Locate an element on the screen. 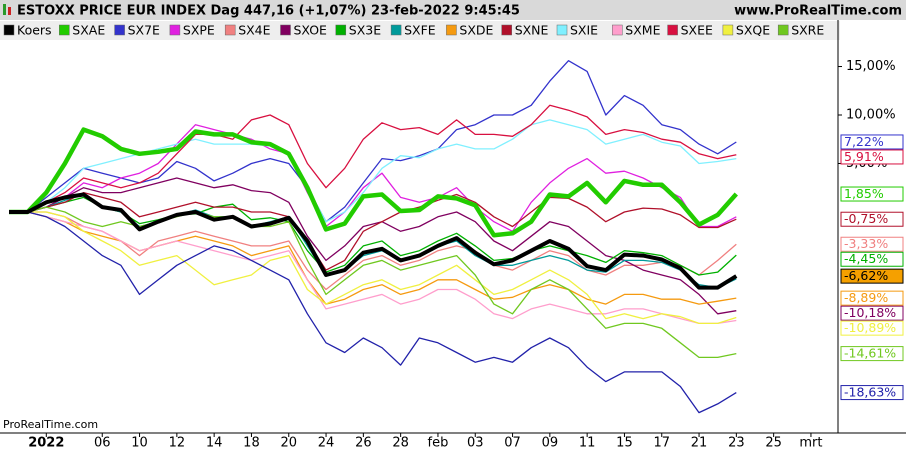 The image size is (906, 453). legend-label: SXAE is located at coordinates (88, 30).